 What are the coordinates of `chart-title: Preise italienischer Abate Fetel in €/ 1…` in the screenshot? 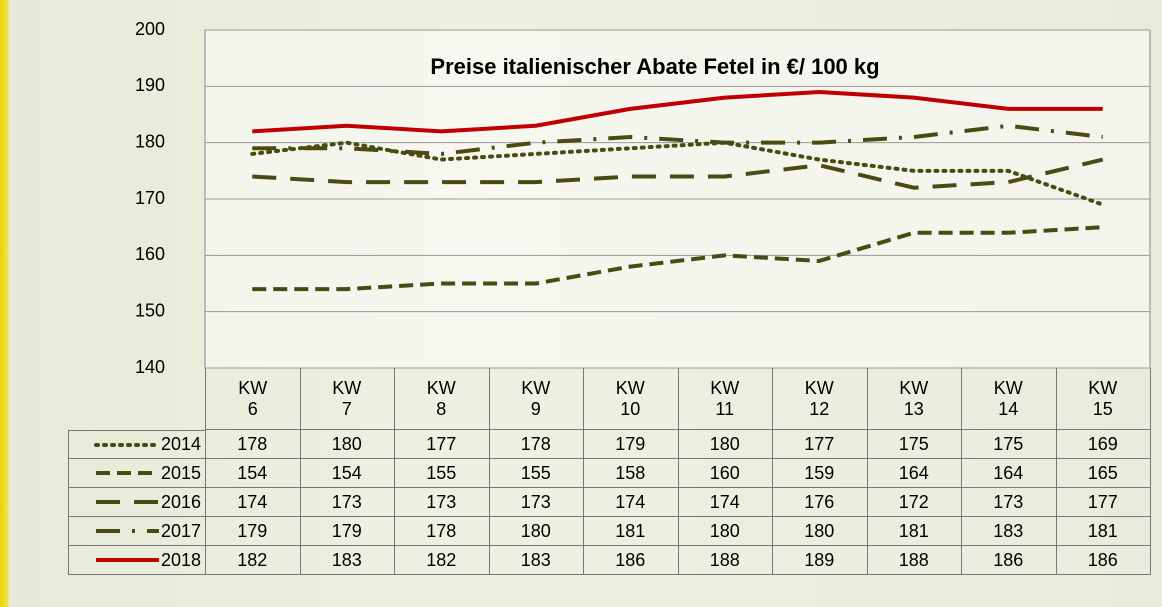 It's located at (654, 66).